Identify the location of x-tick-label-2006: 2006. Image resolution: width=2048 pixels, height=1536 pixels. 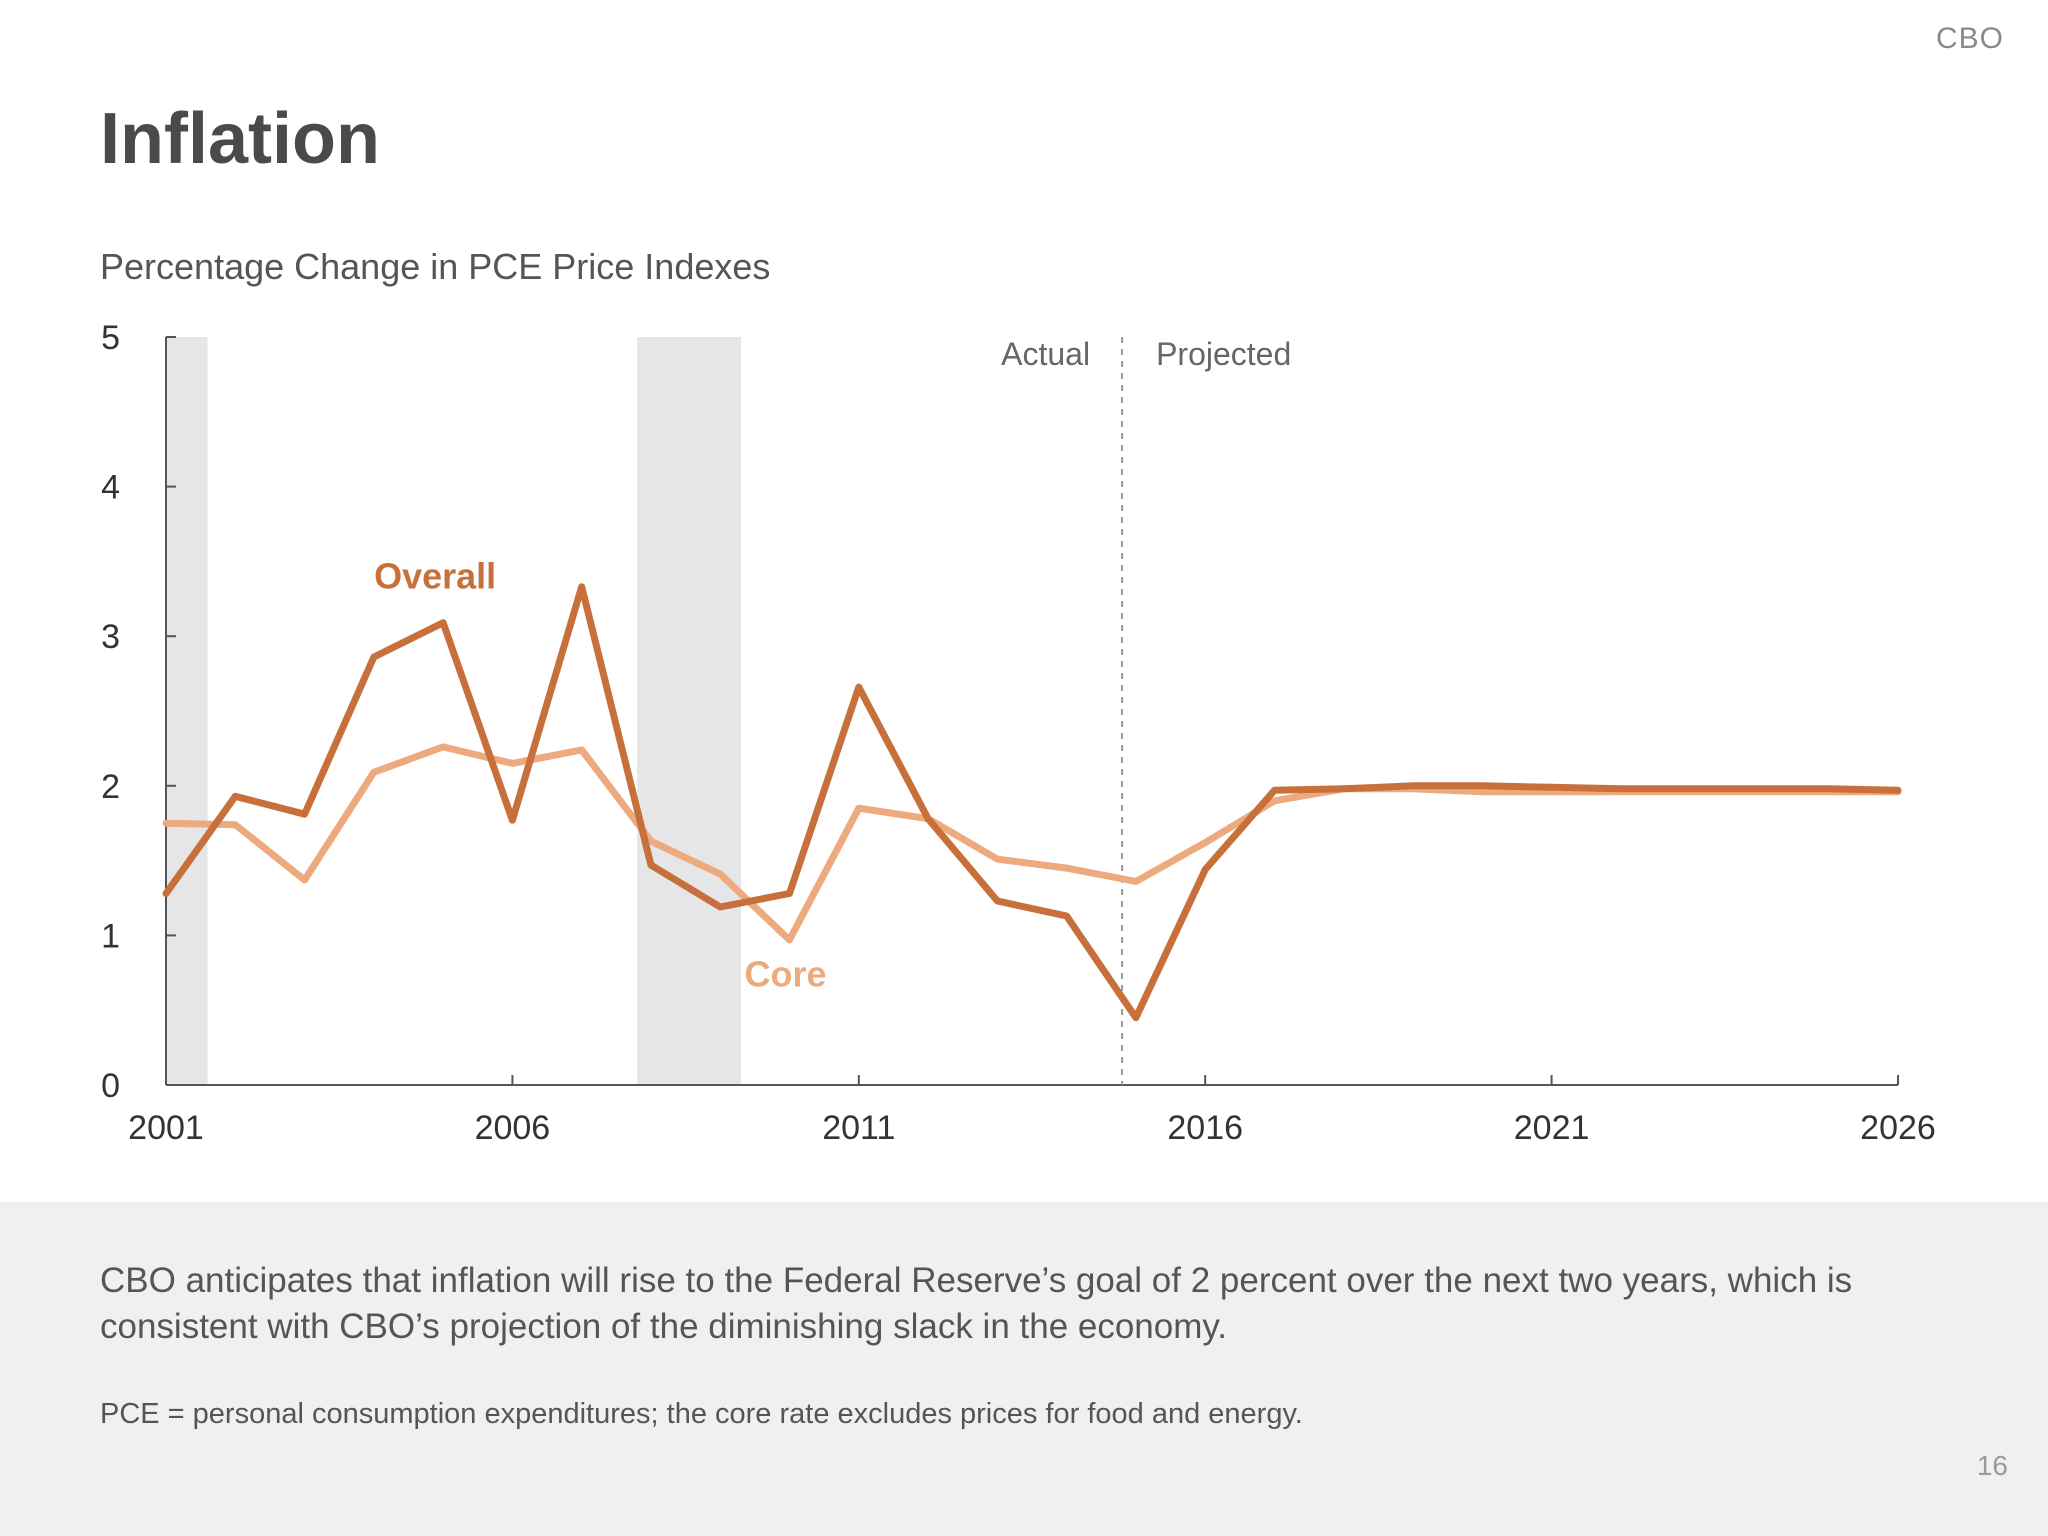
(513, 1128).